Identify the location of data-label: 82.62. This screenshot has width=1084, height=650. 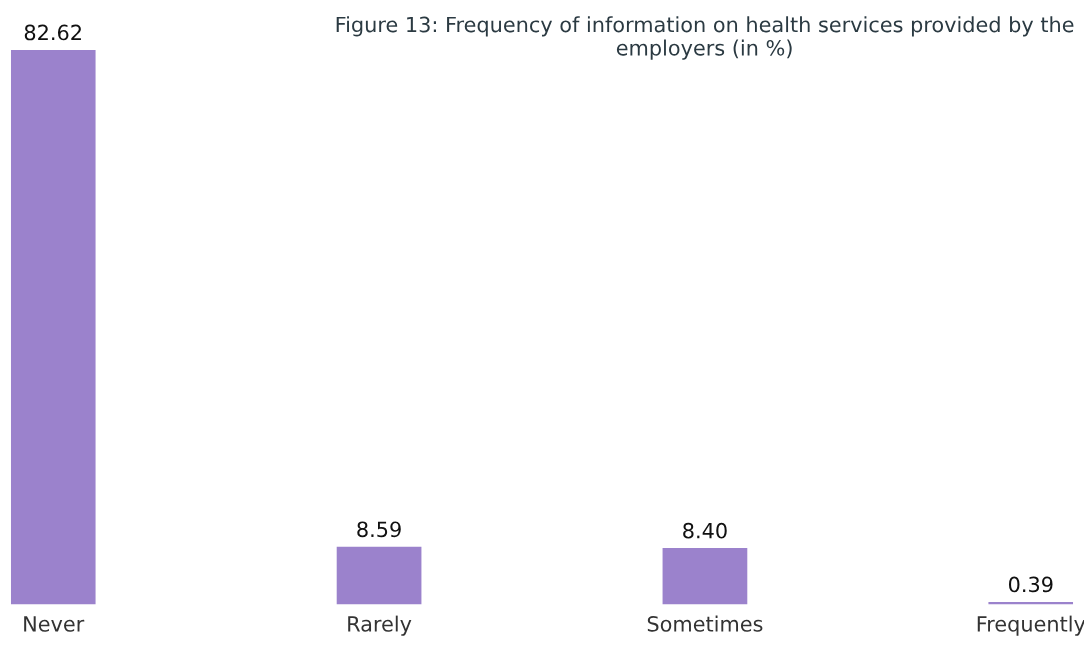
(52, 32).